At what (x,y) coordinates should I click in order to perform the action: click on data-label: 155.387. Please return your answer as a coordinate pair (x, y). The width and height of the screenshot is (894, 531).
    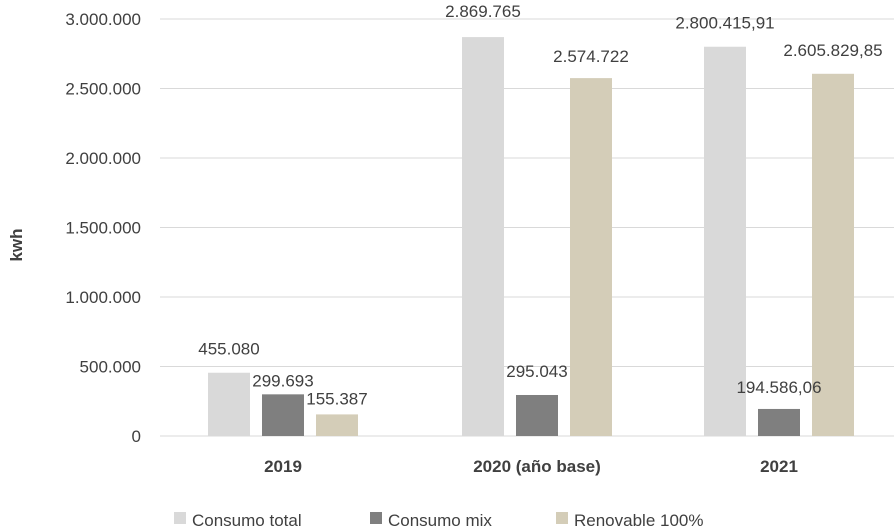
    Looking at the image, I should click on (336, 398).